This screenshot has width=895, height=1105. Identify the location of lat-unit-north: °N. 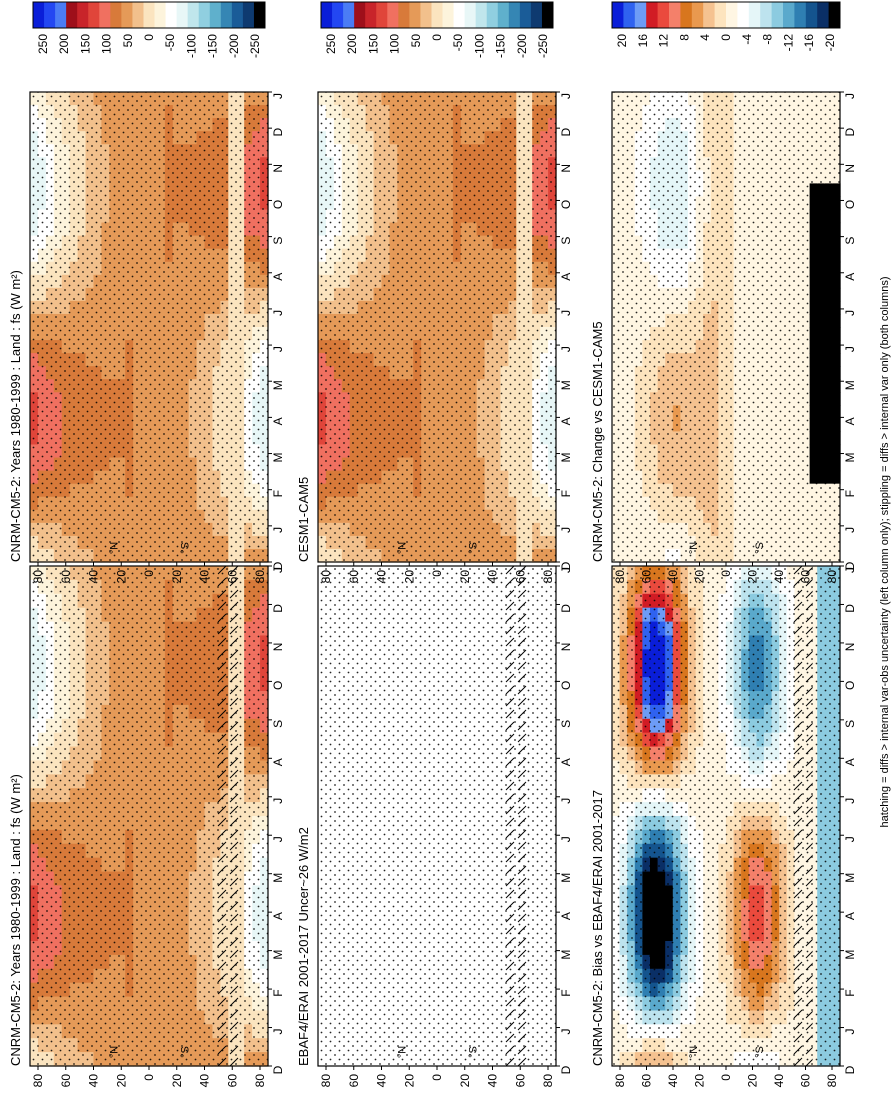
(403, 548).